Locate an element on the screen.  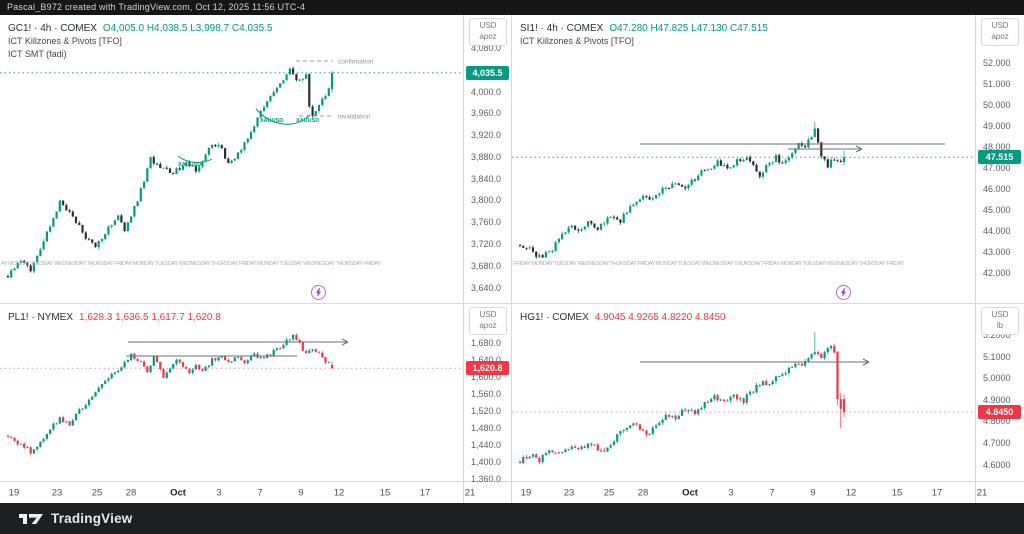
axis-separator is located at coordinates (975, 492).